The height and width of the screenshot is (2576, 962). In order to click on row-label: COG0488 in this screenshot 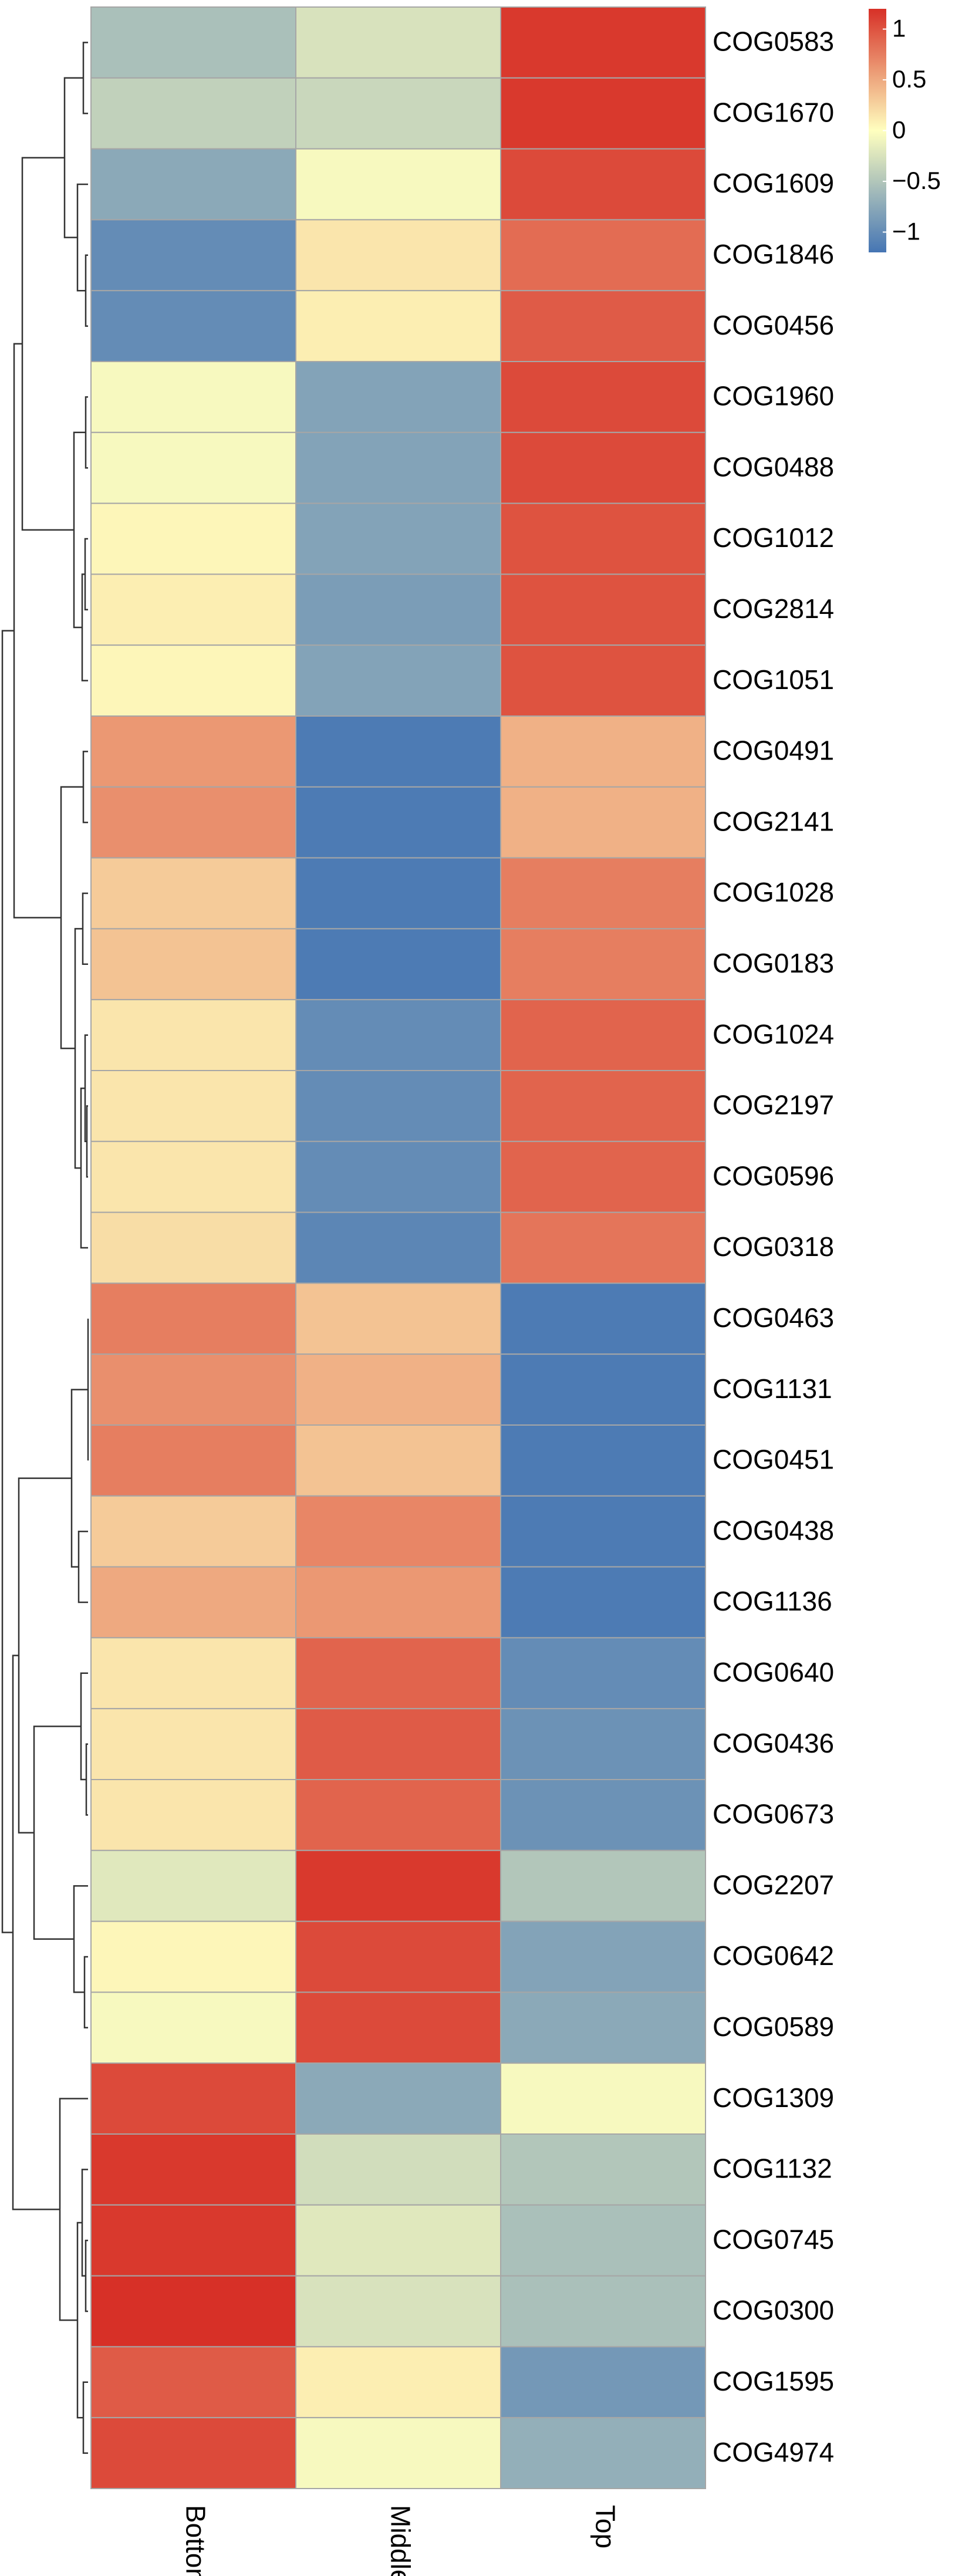, I will do `click(773, 466)`.